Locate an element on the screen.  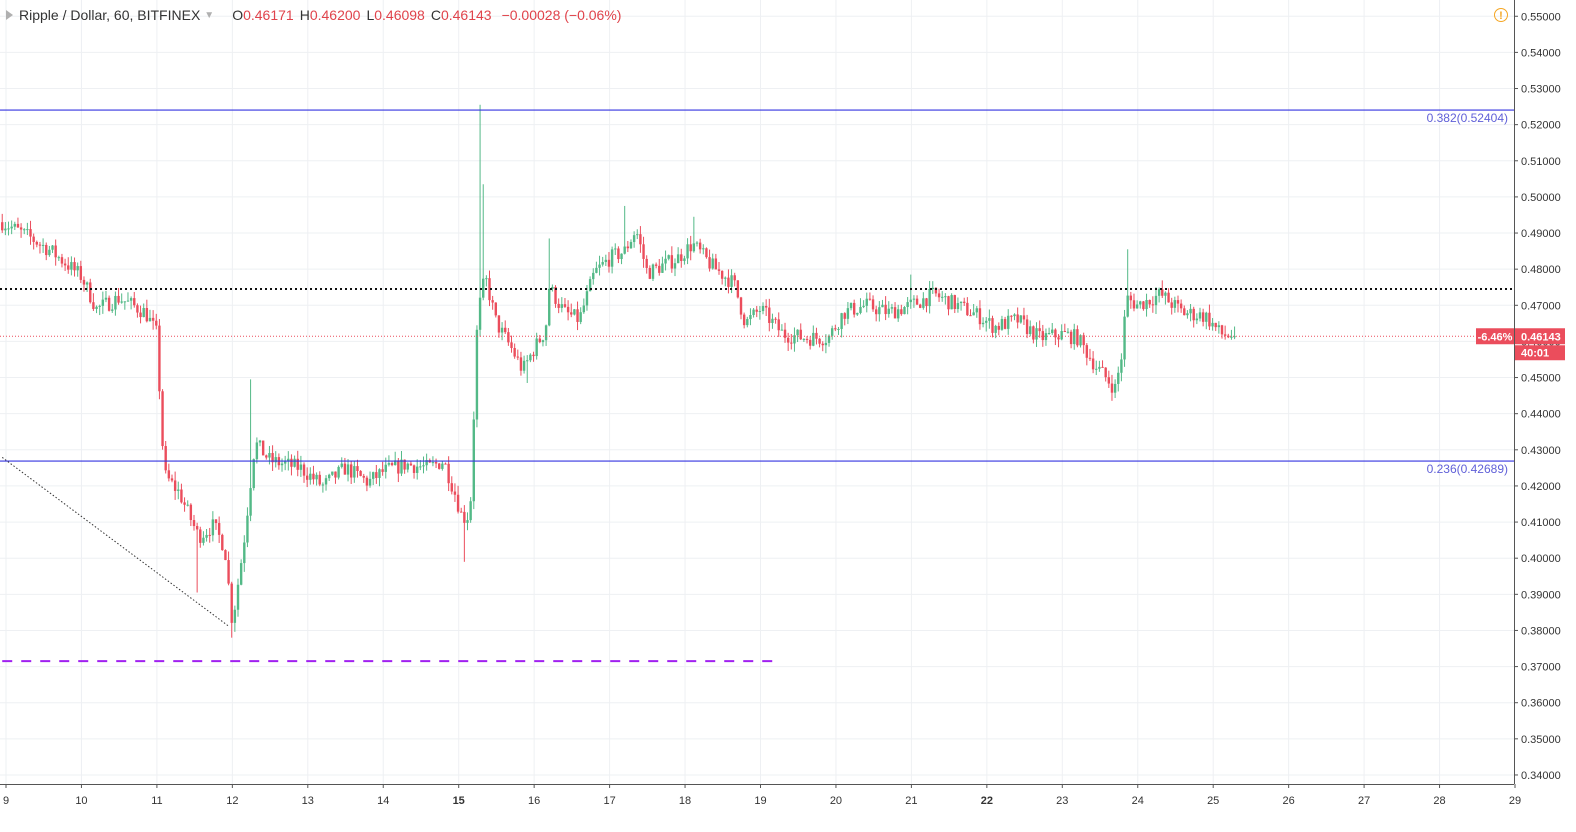
warning-icon: ! is located at coordinates (1501, 15).